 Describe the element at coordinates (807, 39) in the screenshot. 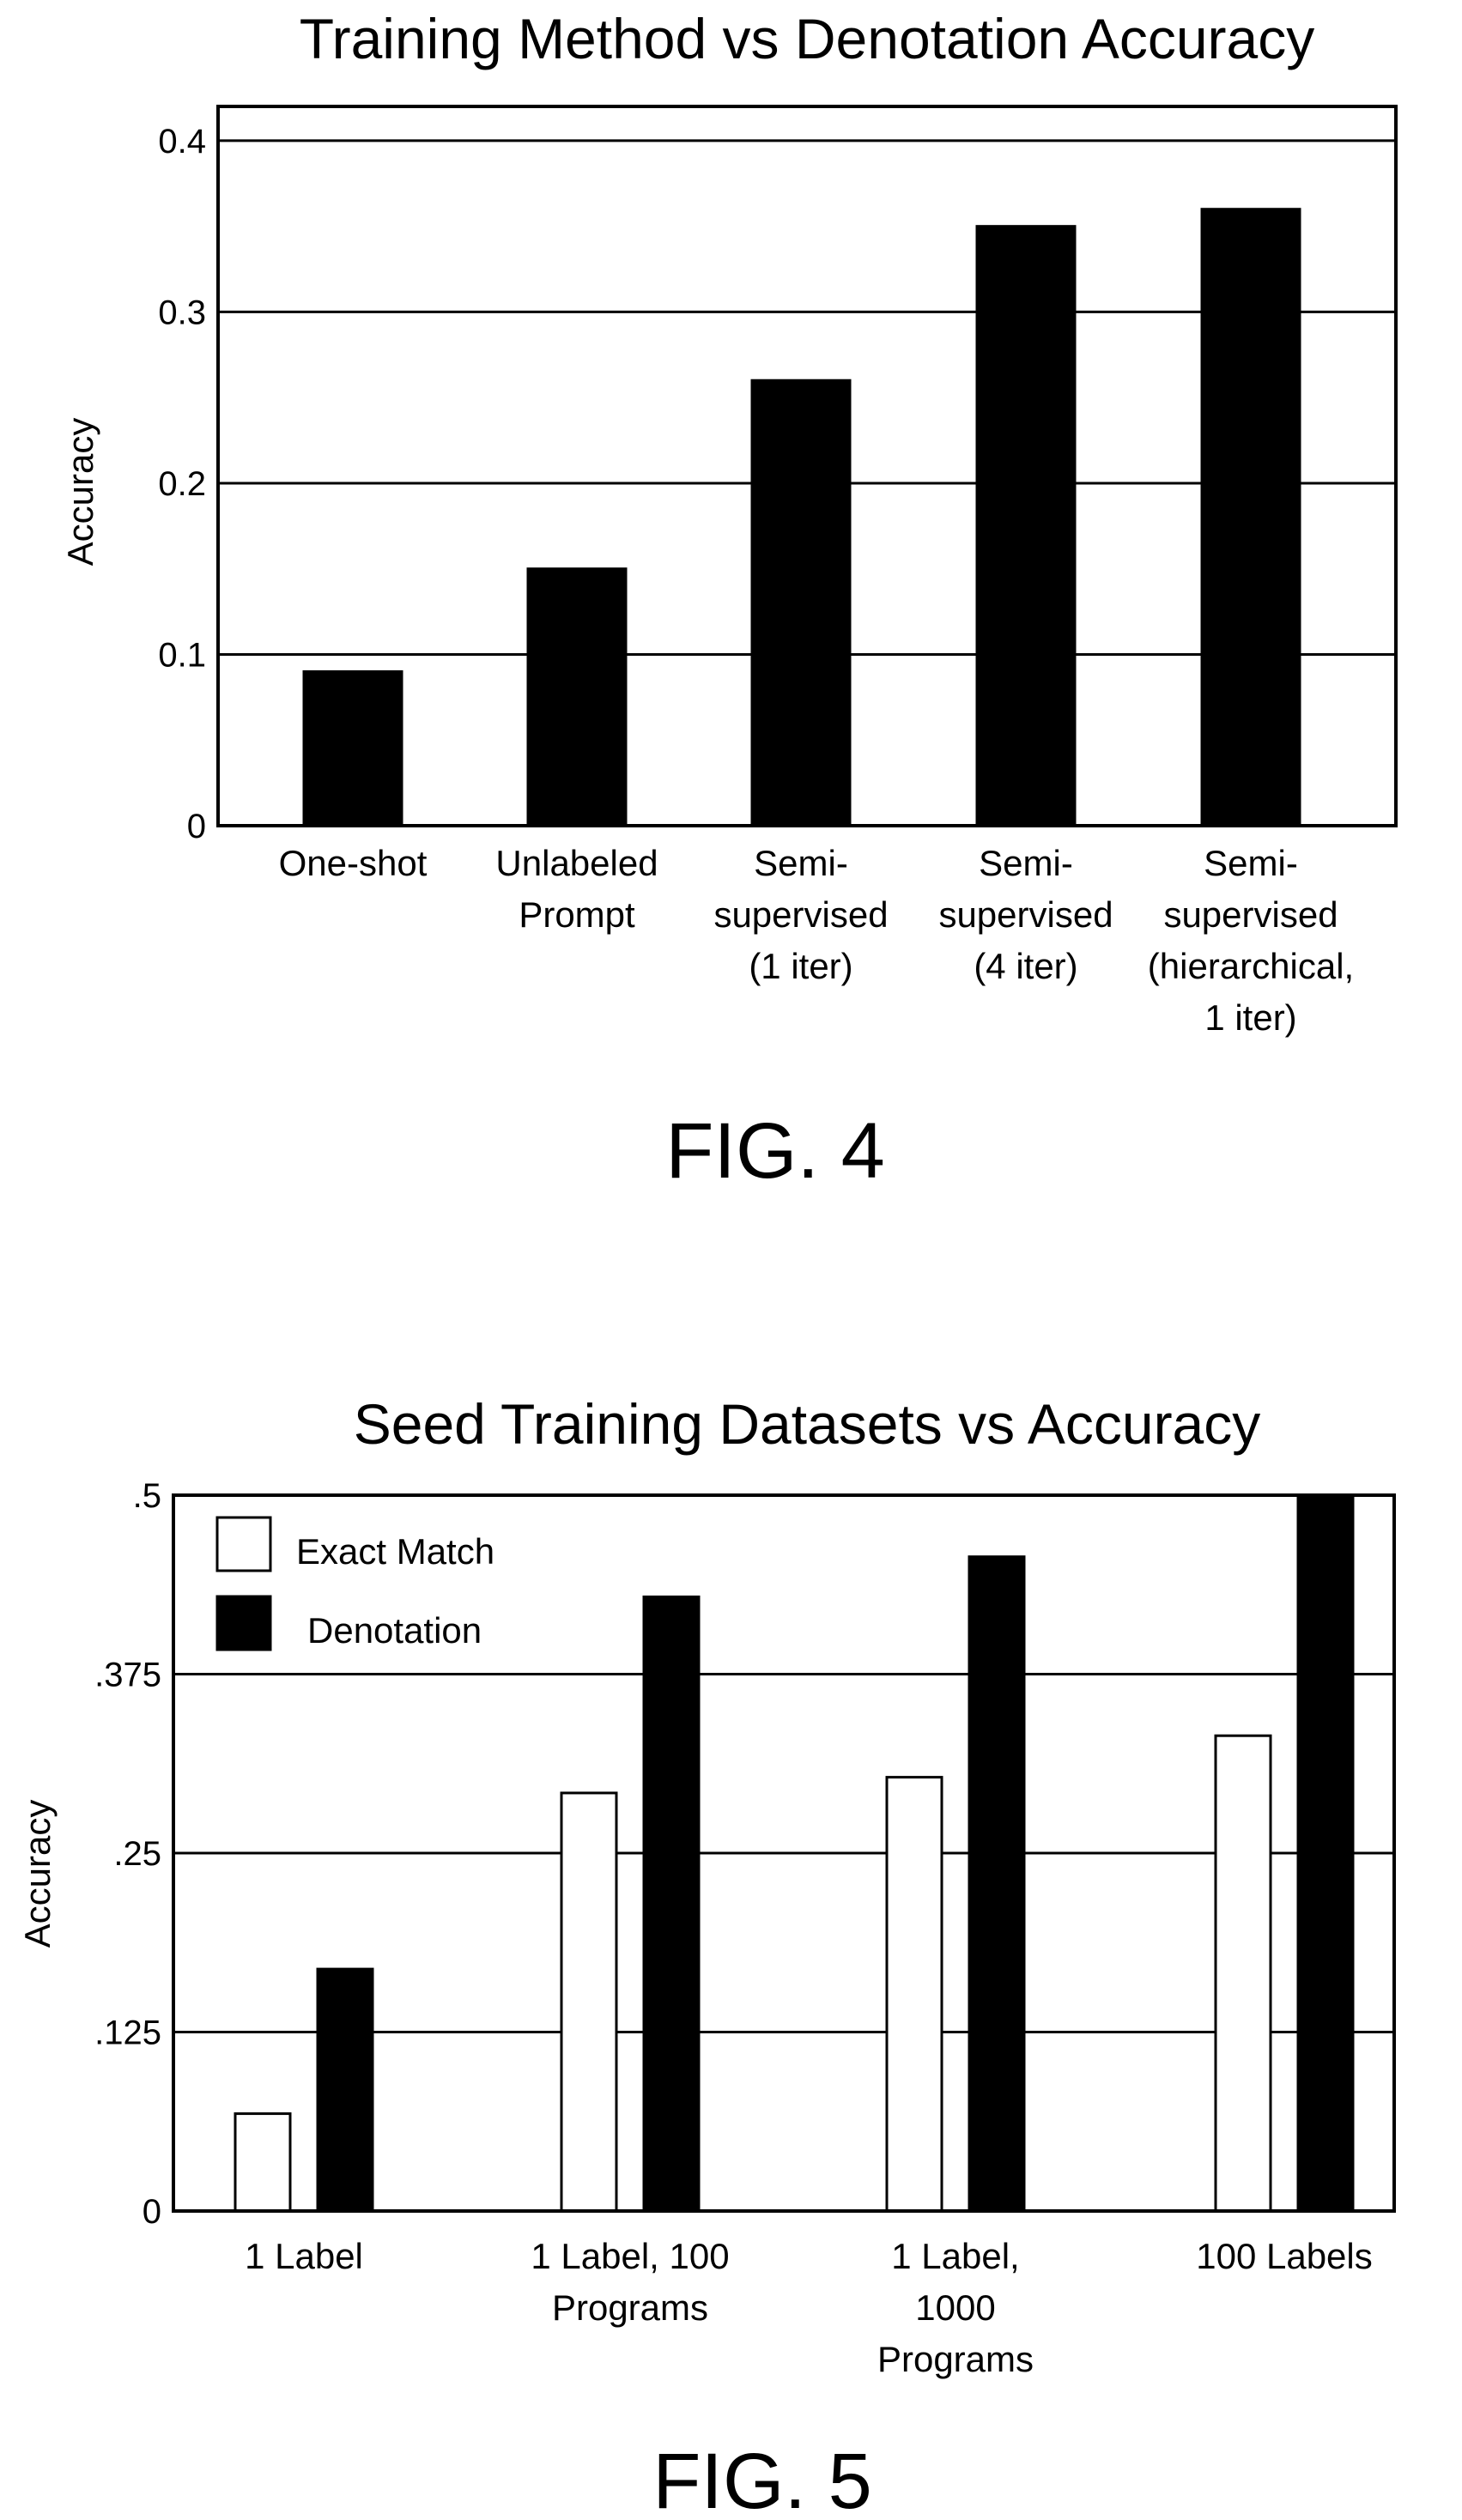

I see `fig4-chart-title: Training Method vs Denotation Accuracy` at that location.